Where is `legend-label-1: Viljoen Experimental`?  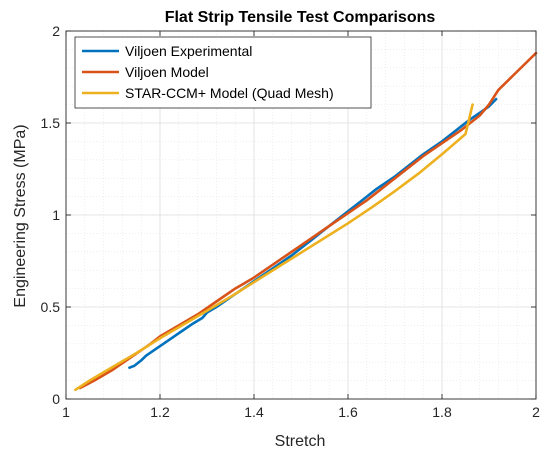 legend-label-1: Viljoen Experimental is located at coordinates (188, 51).